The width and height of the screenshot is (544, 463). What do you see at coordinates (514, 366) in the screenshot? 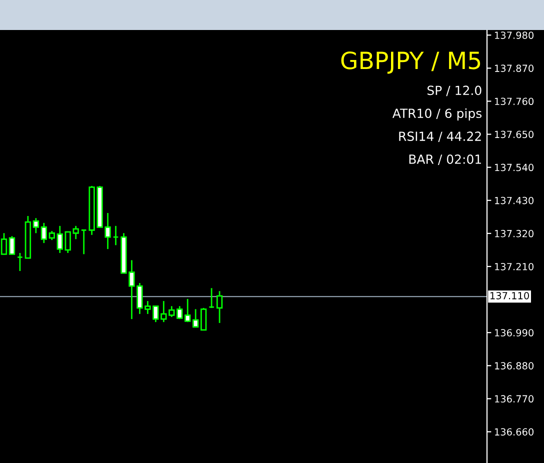
I see `y-tick-label: 136.880` at bounding box center [514, 366].